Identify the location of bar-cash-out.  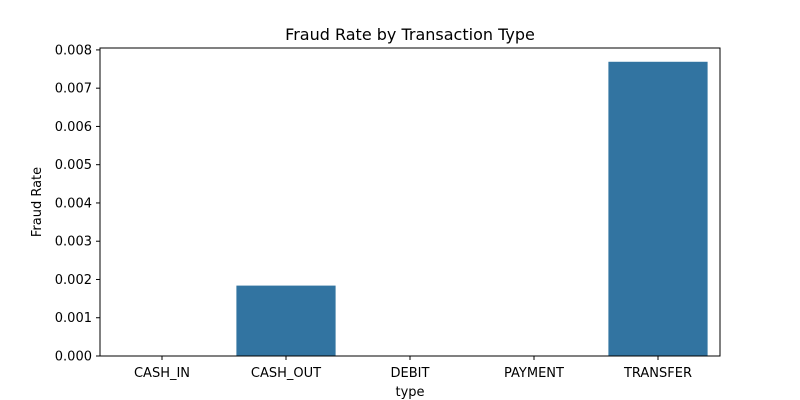
(286, 320).